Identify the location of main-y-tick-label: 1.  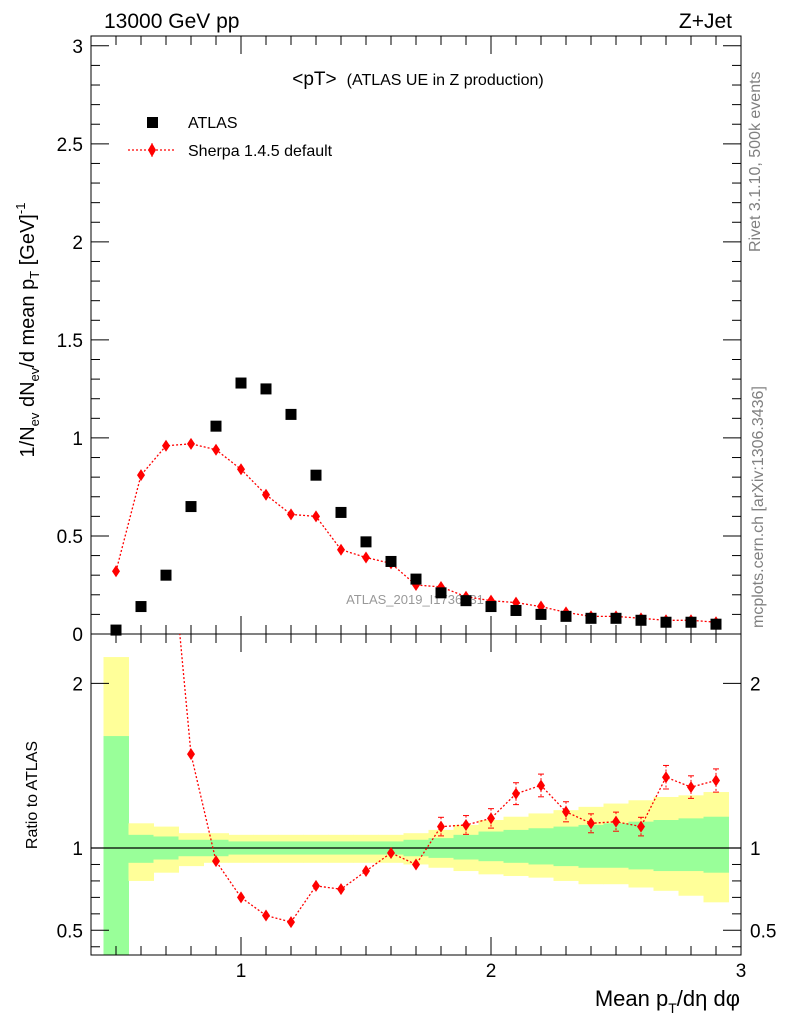
(77, 439).